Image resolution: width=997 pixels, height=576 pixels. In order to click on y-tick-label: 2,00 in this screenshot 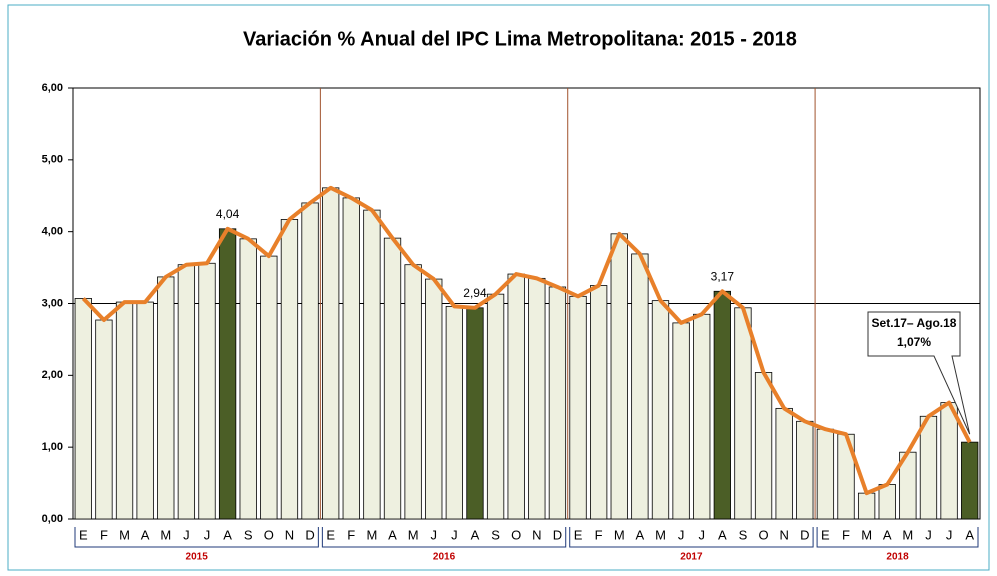, I will do `click(52, 375)`.